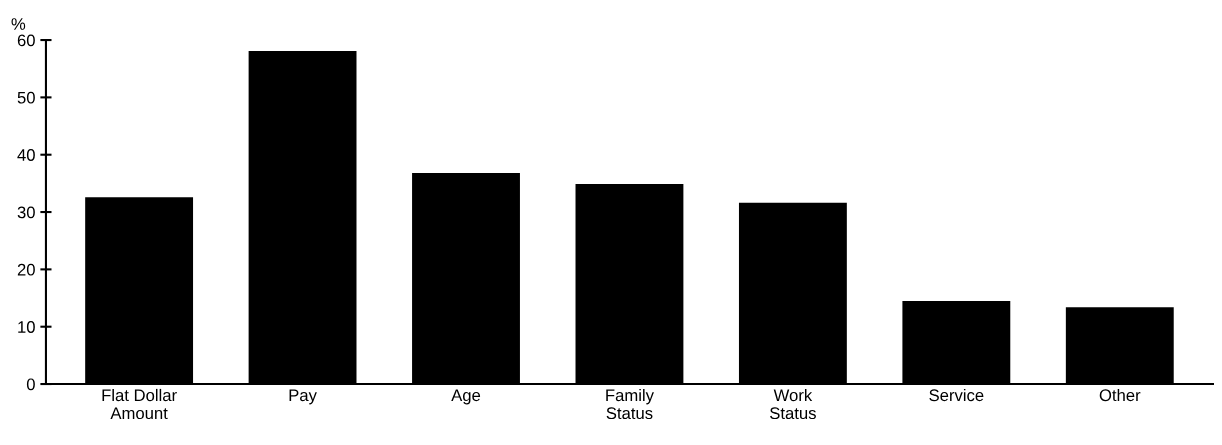 The image size is (1222, 445). I want to click on y-tick-label: 30, so click(26, 212).